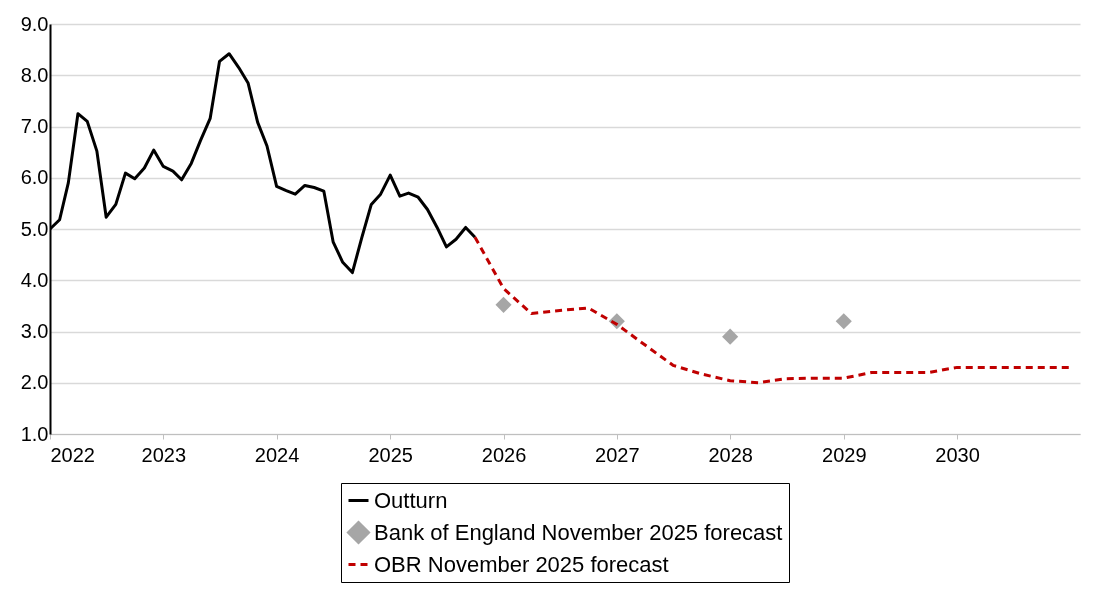 This screenshot has height=603, width=1109. What do you see at coordinates (34, 177) in the screenshot?
I see `y-tick-label: 6.0` at bounding box center [34, 177].